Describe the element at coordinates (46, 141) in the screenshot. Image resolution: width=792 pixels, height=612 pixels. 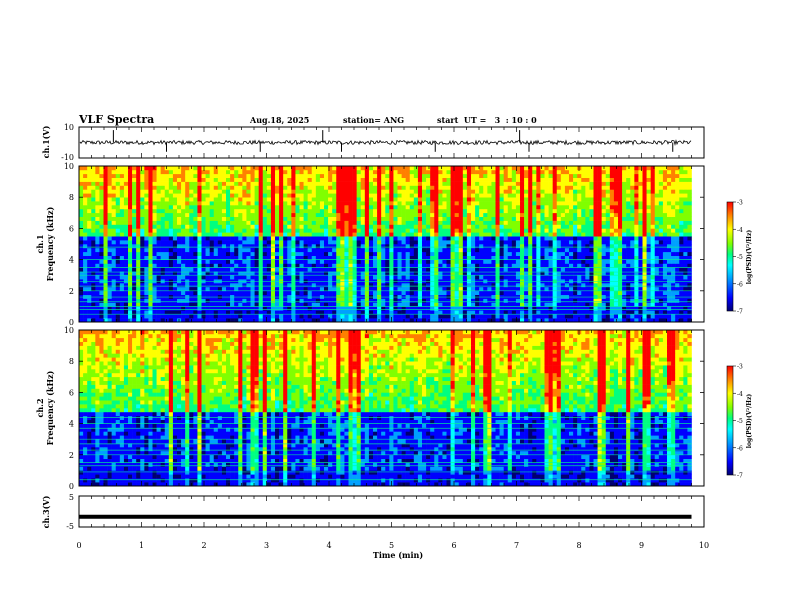
I see `ch1-waveform-ylabel: ch.1(V)` at that location.